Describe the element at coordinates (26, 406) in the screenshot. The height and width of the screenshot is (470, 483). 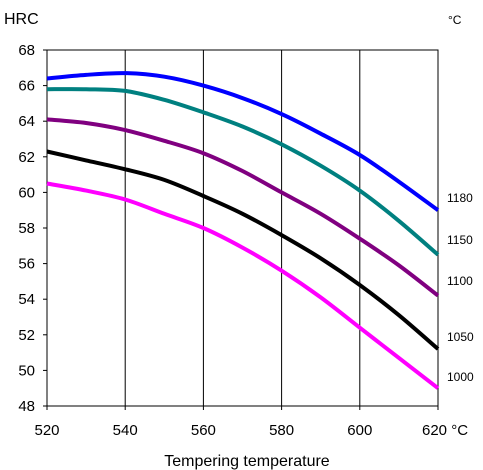
I see `y-tick-label: 48` at that location.